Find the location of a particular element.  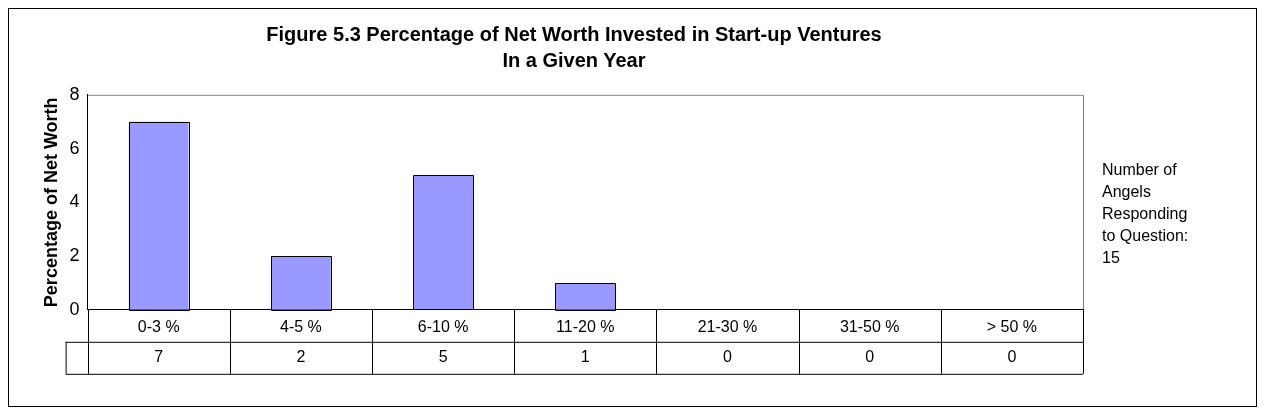

x-tick-label: > 50 % is located at coordinates (1012, 326).